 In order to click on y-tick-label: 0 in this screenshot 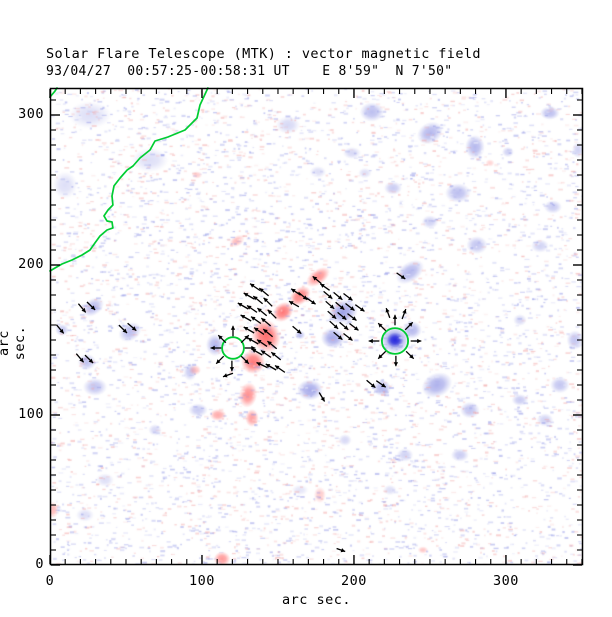, I will do `click(39, 564)`.